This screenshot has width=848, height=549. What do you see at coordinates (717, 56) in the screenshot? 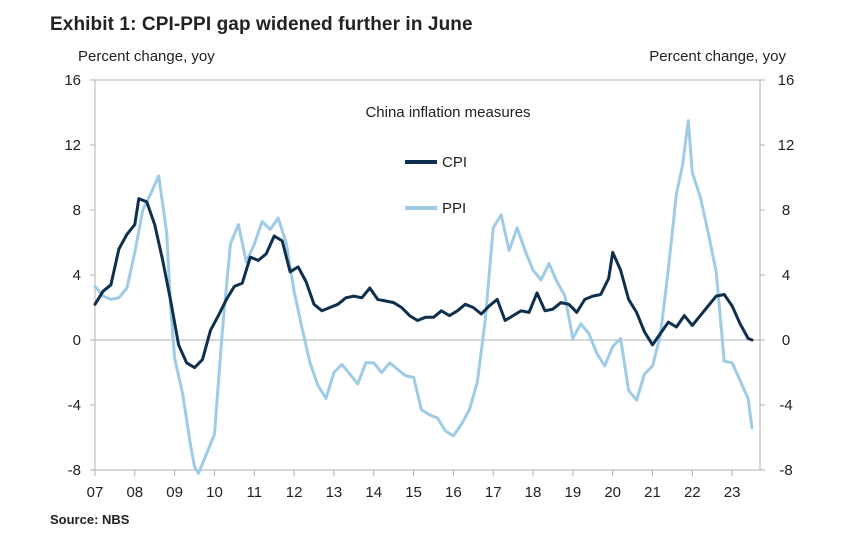
I see `right-axis-title: Percent change, yoy` at bounding box center [717, 56].